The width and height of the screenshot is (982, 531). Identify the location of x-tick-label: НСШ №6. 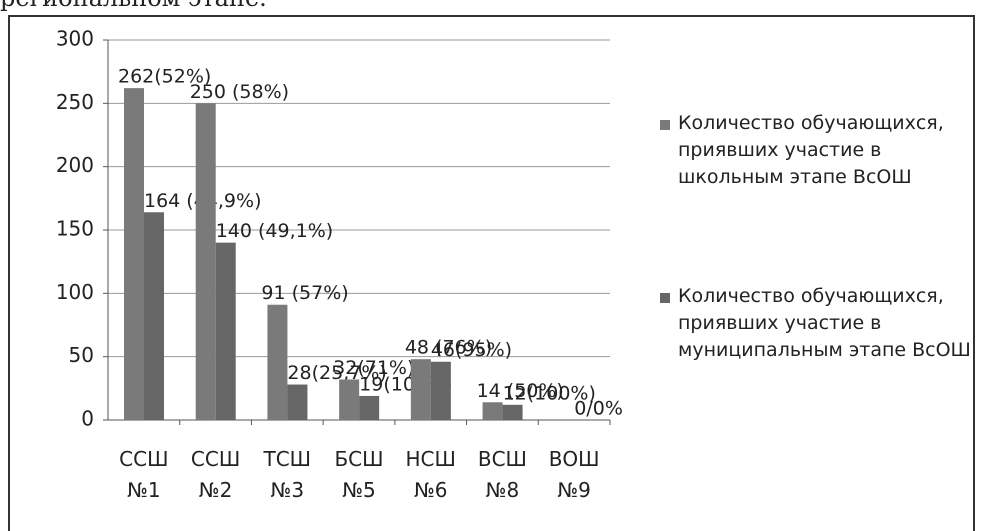
(430, 474).